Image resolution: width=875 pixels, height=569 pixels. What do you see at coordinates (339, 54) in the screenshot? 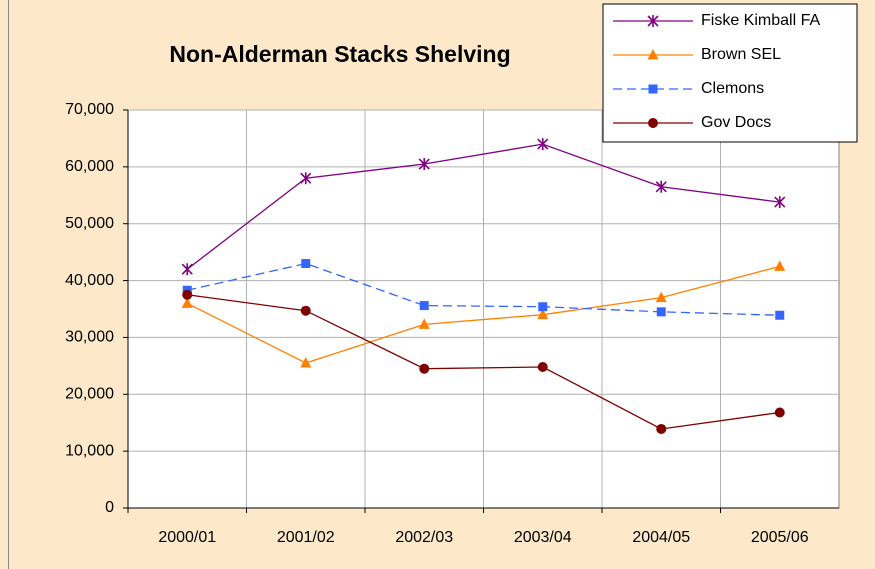
I see `chart-title: Non-Alderman Stacks Shelving` at bounding box center [339, 54].